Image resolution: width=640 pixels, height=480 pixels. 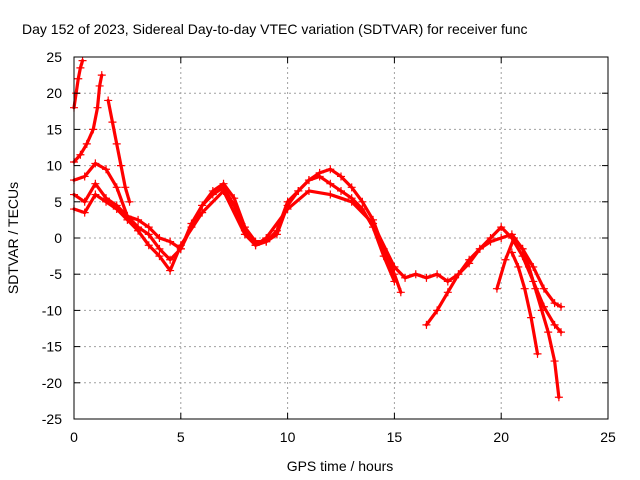 What do you see at coordinates (340, 466) in the screenshot?
I see `x-axis-title: GPS time / hours` at bounding box center [340, 466].